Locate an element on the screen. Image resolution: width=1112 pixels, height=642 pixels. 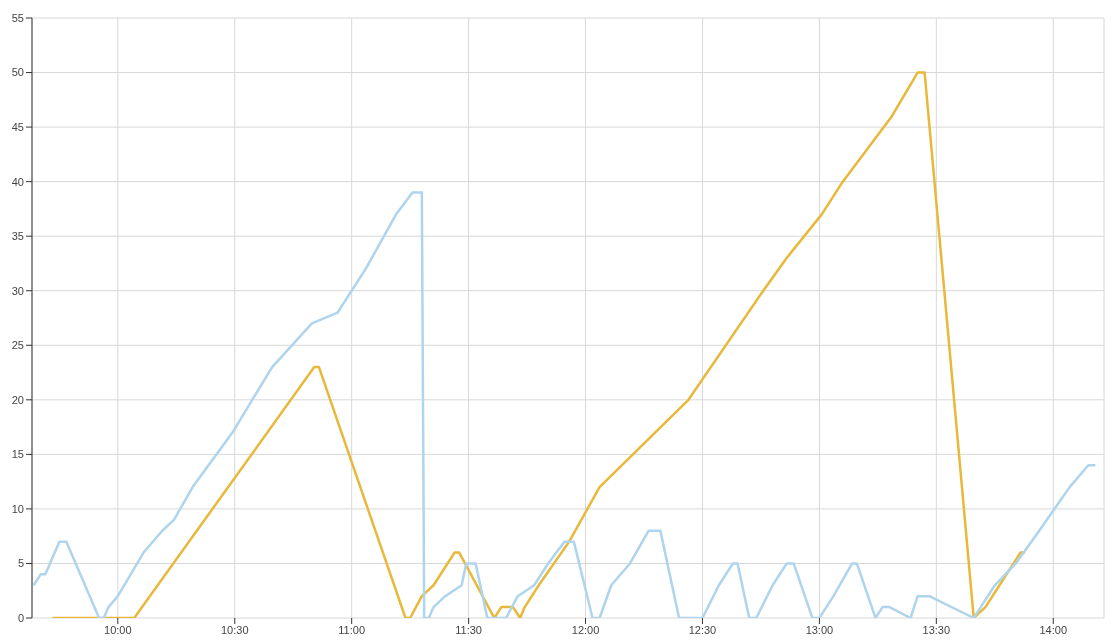
y-tick-label: 50 is located at coordinates (17, 72).